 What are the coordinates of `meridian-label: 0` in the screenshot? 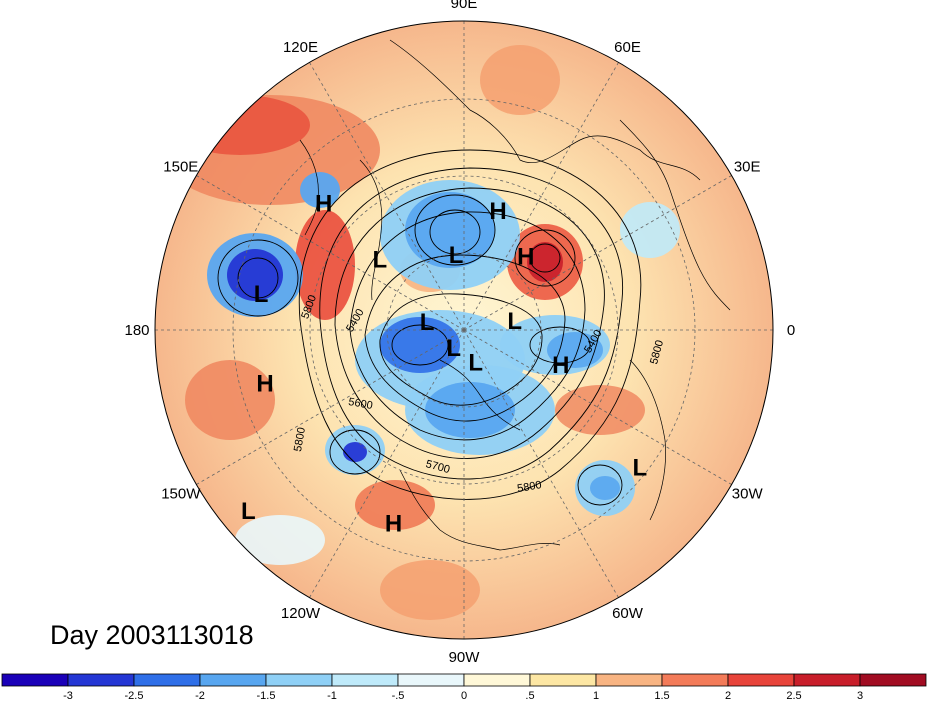 It's located at (791, 330).